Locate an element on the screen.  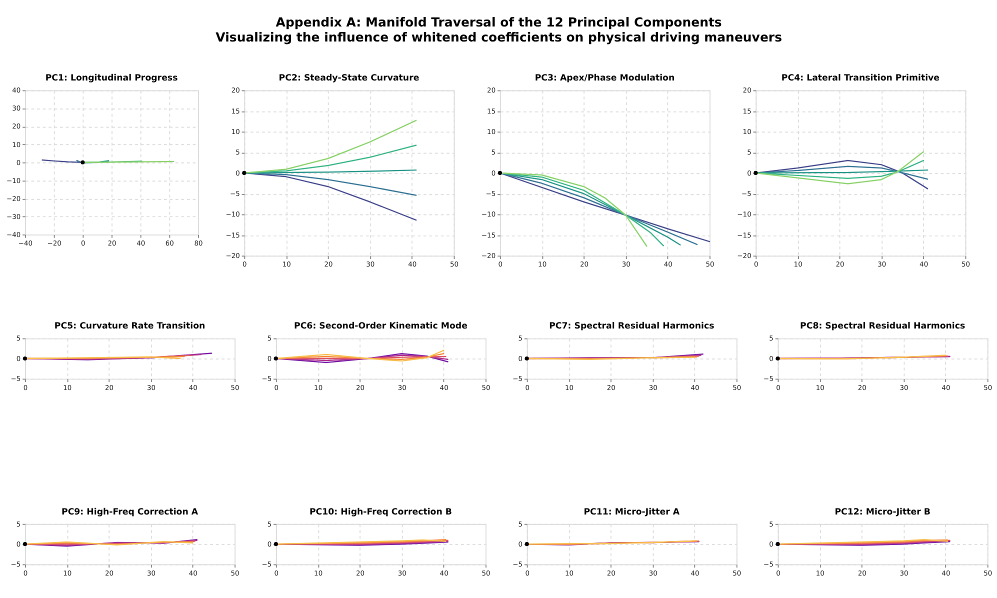
chart-title: PC1: Longitudinal Progress is located at coordinates (111, 79).